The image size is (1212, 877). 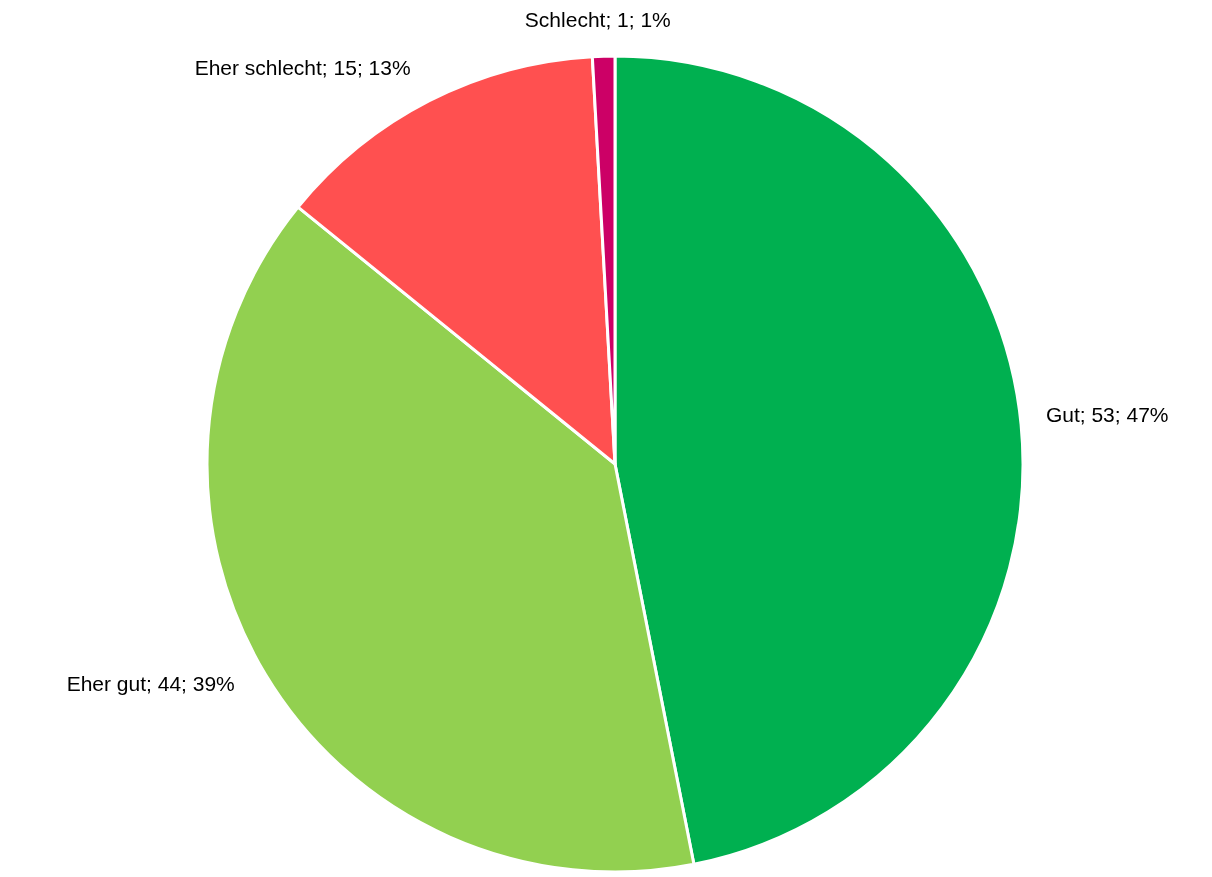 What do you see at coordinates (302, 67) in the screenshot?
I see `slice-label: Eher schlecht; 15; 13%` at bounding box center [302, 67].